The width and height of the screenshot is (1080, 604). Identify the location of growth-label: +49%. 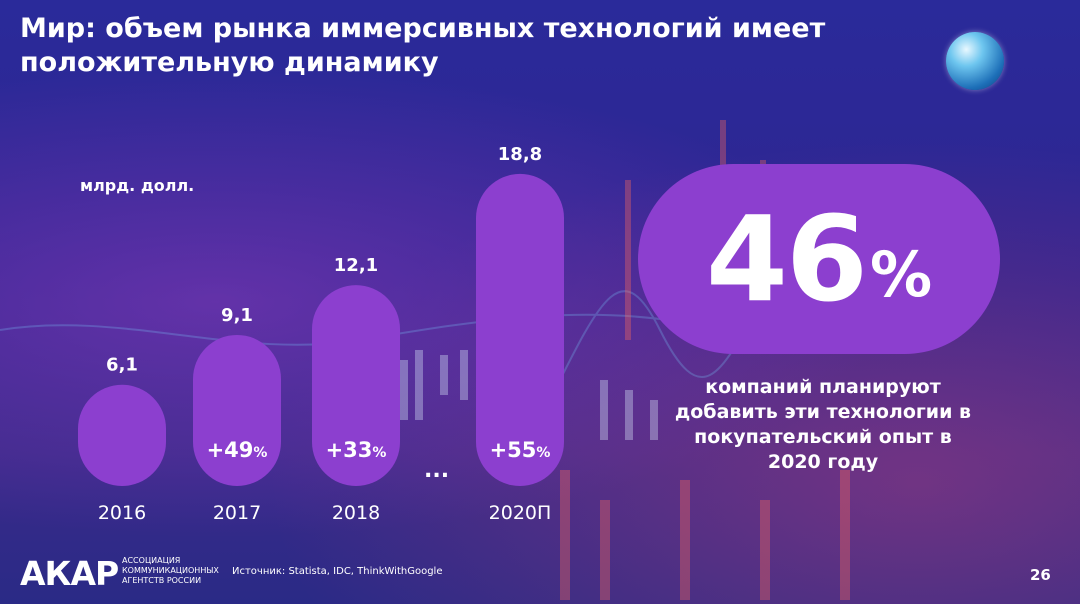
(237, 450).